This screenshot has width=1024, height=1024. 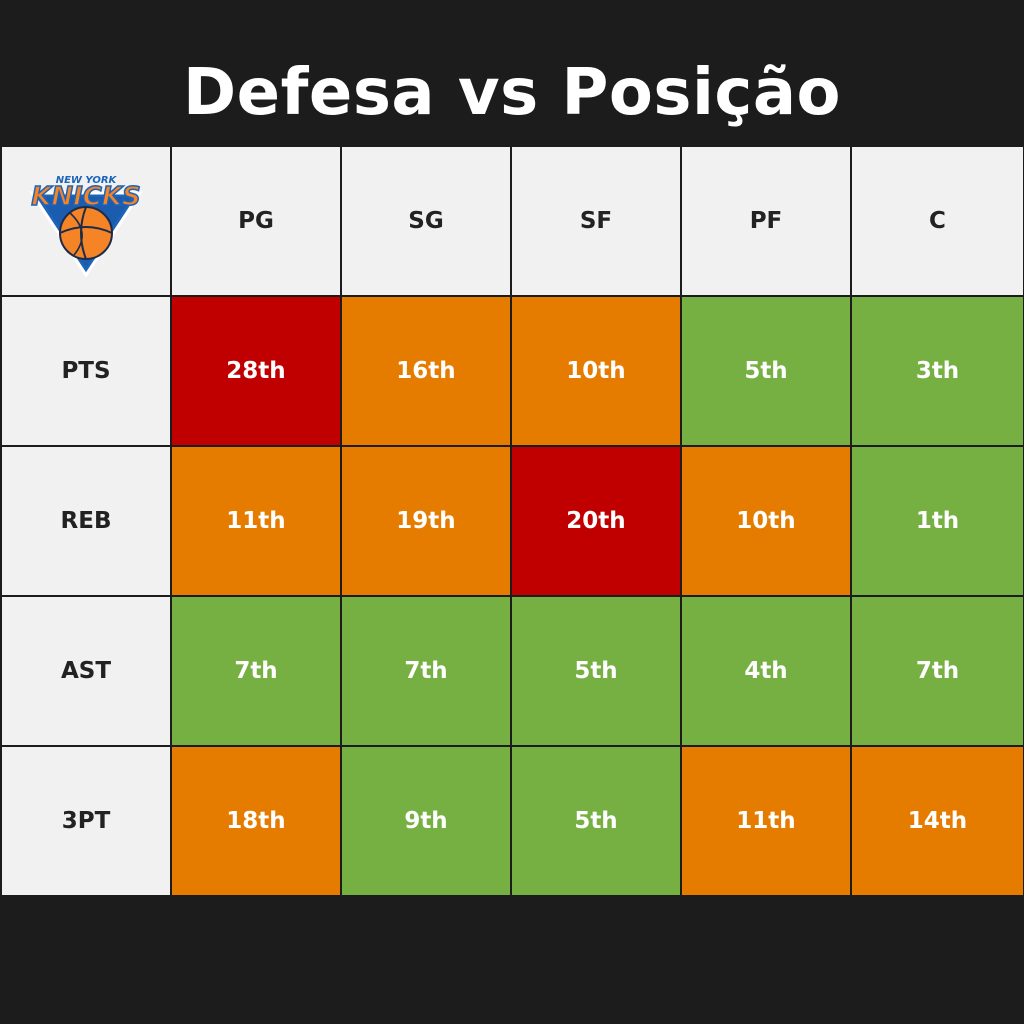 I want to click on column-header-sf: SF, so click(x=596, y=221).